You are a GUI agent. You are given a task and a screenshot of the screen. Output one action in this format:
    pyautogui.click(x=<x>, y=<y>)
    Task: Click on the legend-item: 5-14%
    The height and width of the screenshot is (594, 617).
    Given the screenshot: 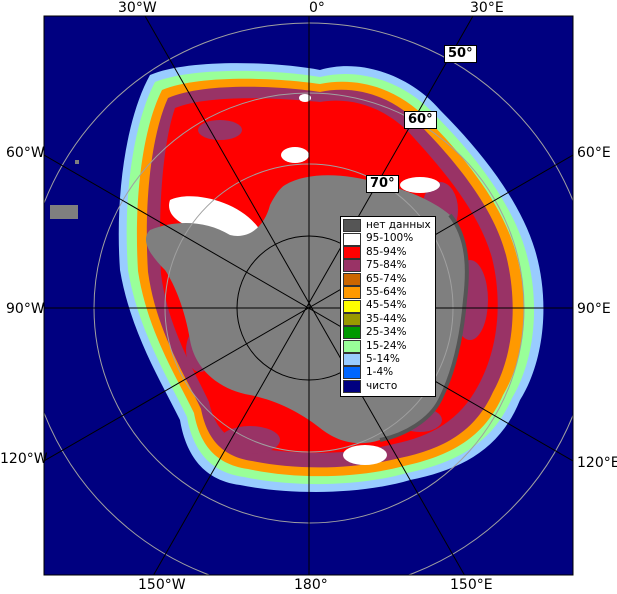 What is the action you would take?
    pyautogui.click(x=388, y=359)
    